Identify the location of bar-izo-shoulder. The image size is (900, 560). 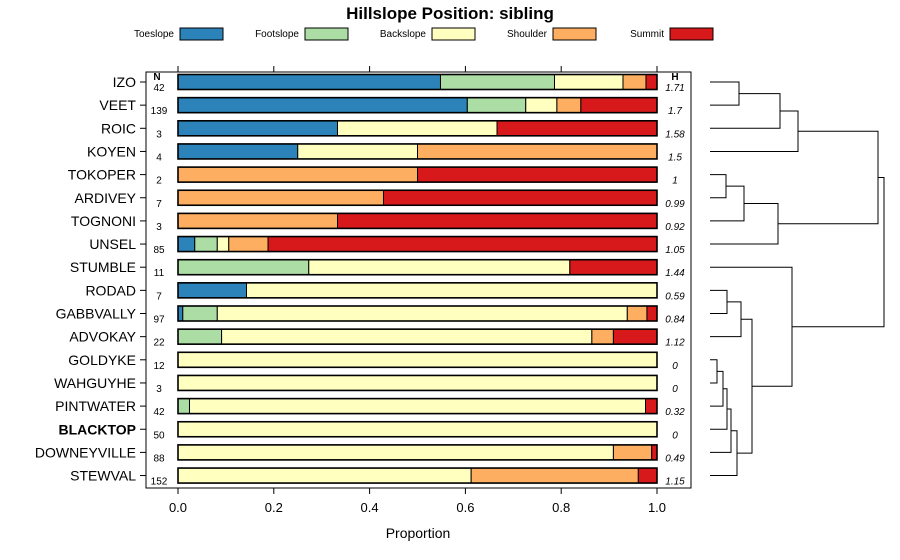
(634, 82).